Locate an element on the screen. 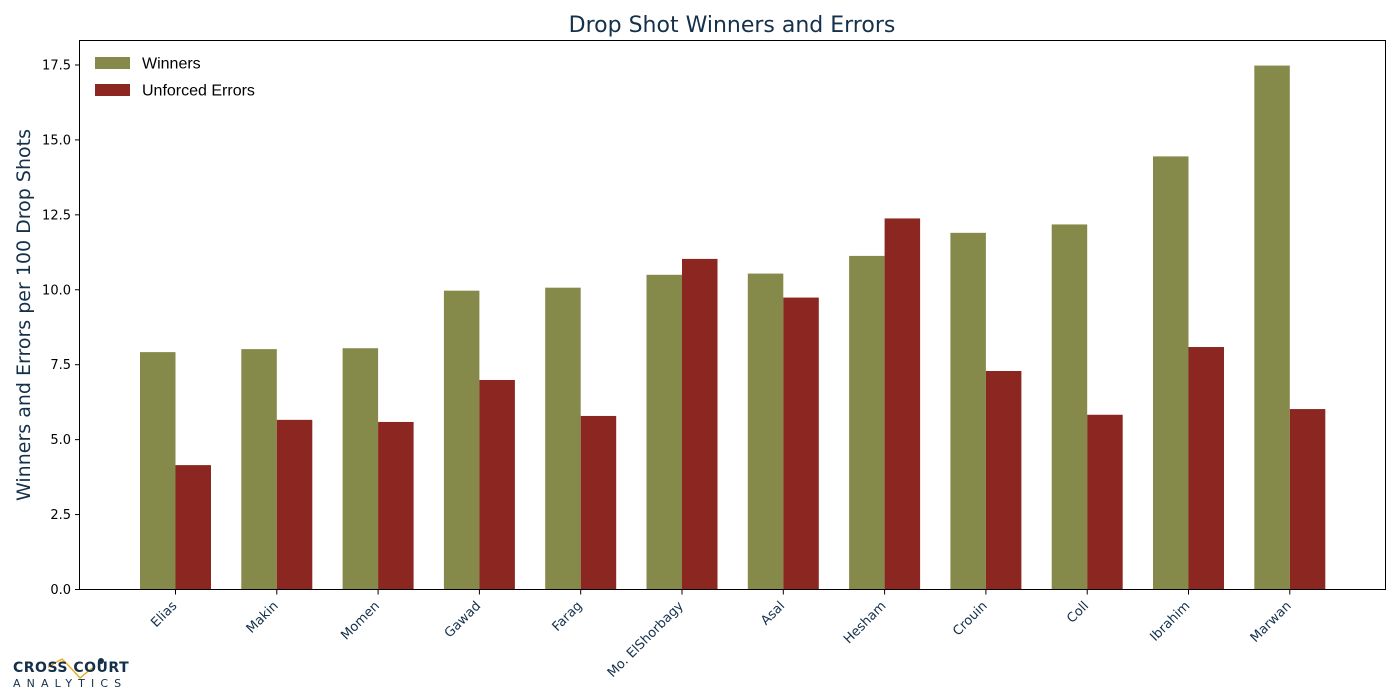 This screenshot has width=1400, height=700. bar-winners-momen is located at coordinates (360, 469).